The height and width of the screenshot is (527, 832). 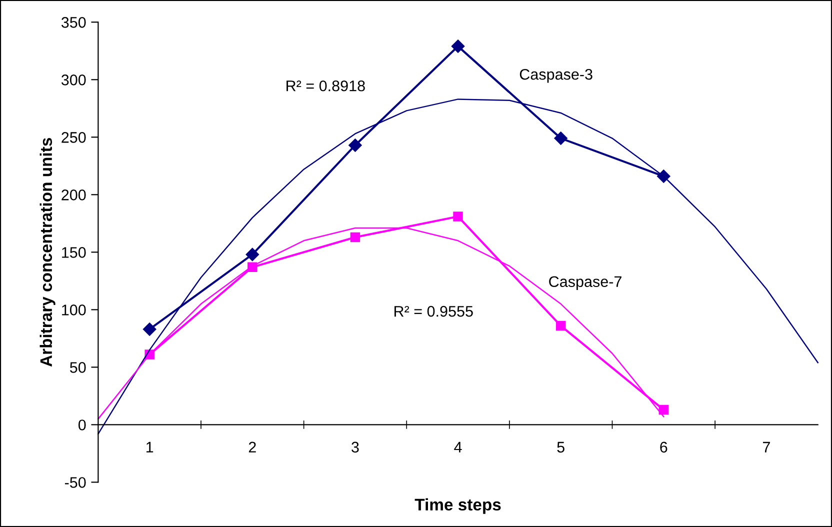 What do you see at coordinates (458, 447) in the screenshot?
I see `x-tick-label: 4` at bounding box center [458, 447].